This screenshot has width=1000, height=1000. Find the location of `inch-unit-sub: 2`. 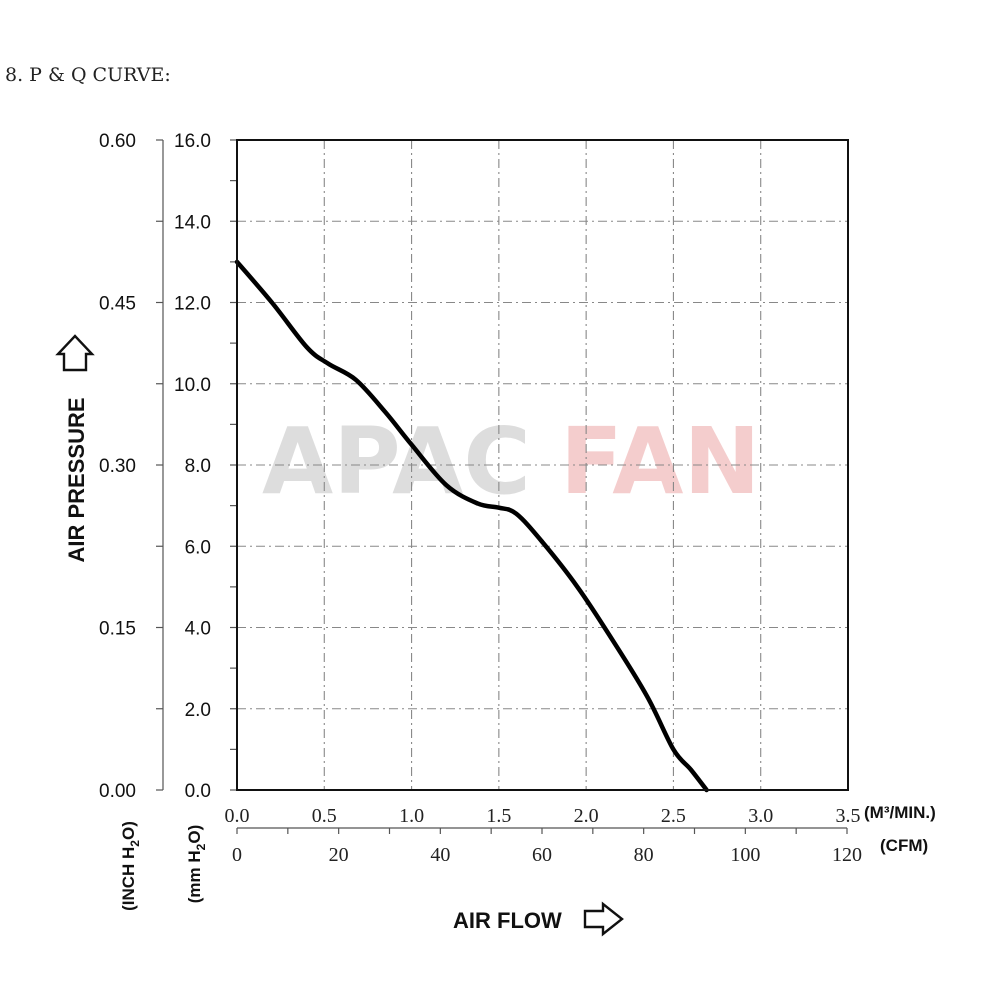

inch-unit-sub: 2 is located at coordinates (135, 843).